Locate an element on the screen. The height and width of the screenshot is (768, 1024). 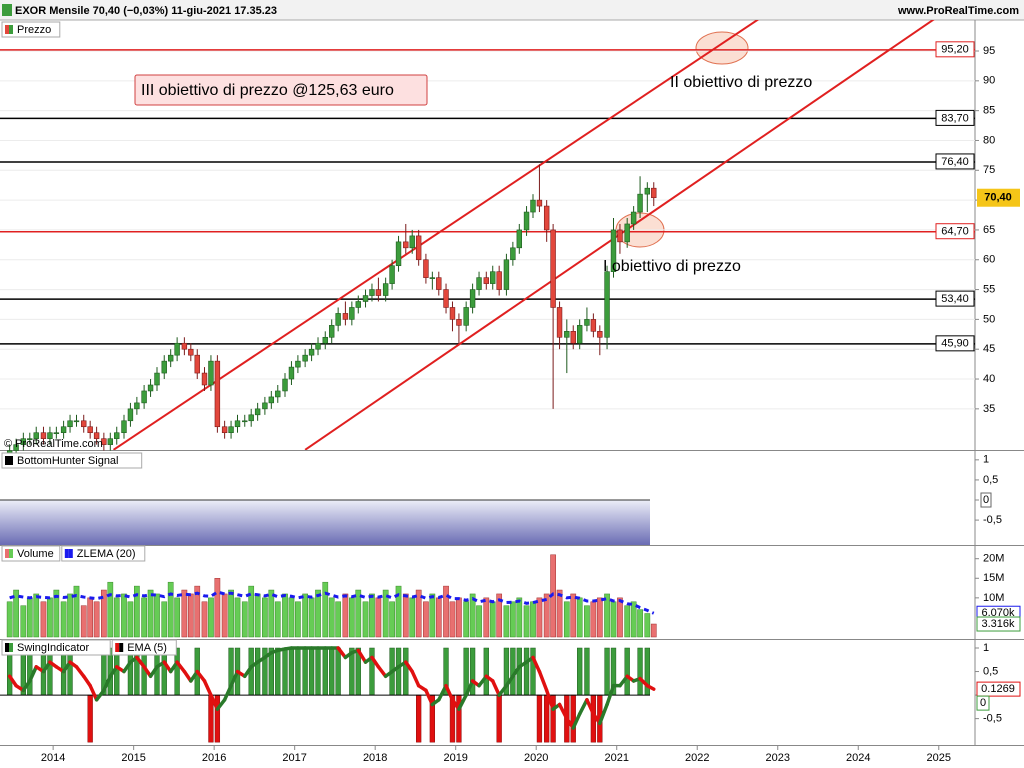
y-tick-label: 35 is located at coordinates (989, 409).